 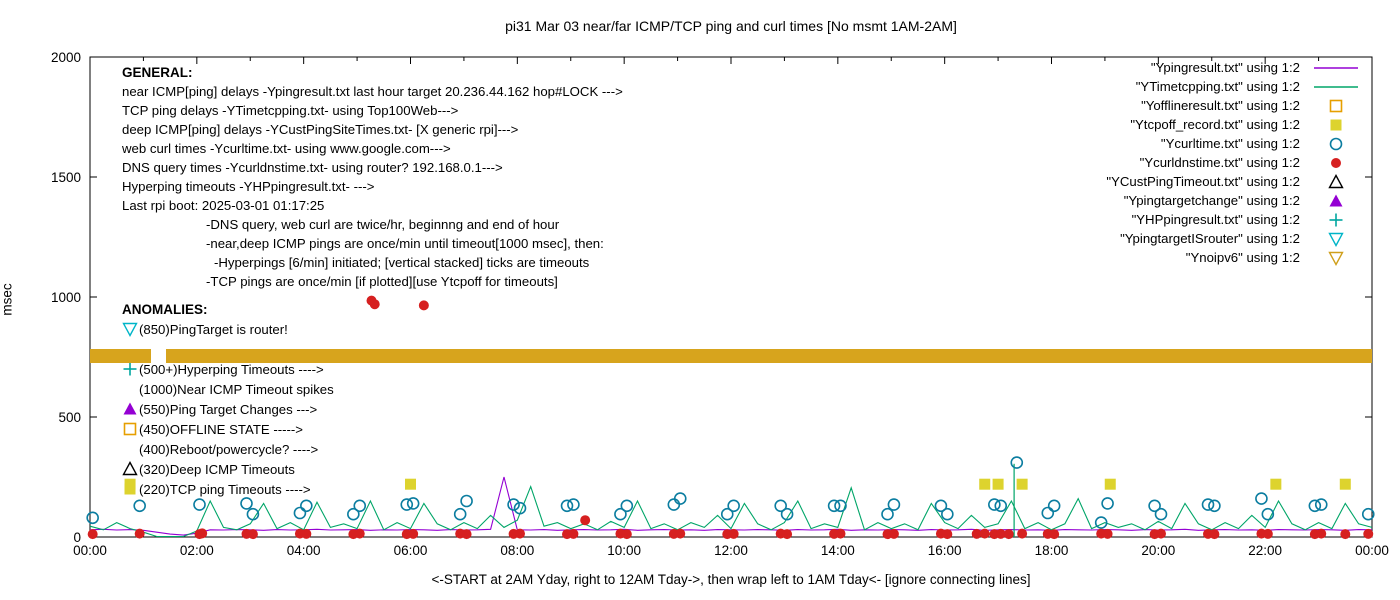 What do you see at coordinates (130, 408) in the screenshot?
I see `tri-up-filled-anomaly-icon` at bounding box center [130, 408].